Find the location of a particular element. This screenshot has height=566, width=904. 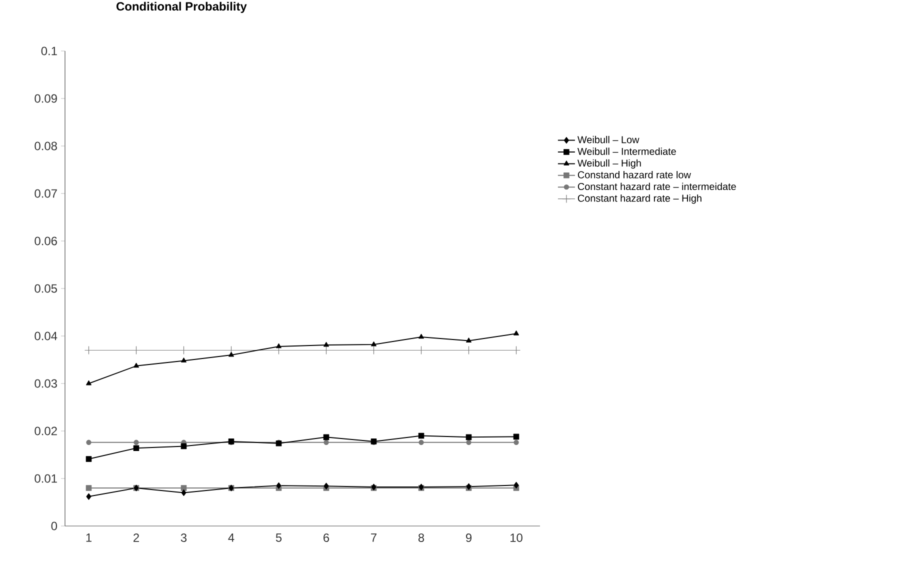

x-tick-label: 7 is located at coordinates (373, 538).